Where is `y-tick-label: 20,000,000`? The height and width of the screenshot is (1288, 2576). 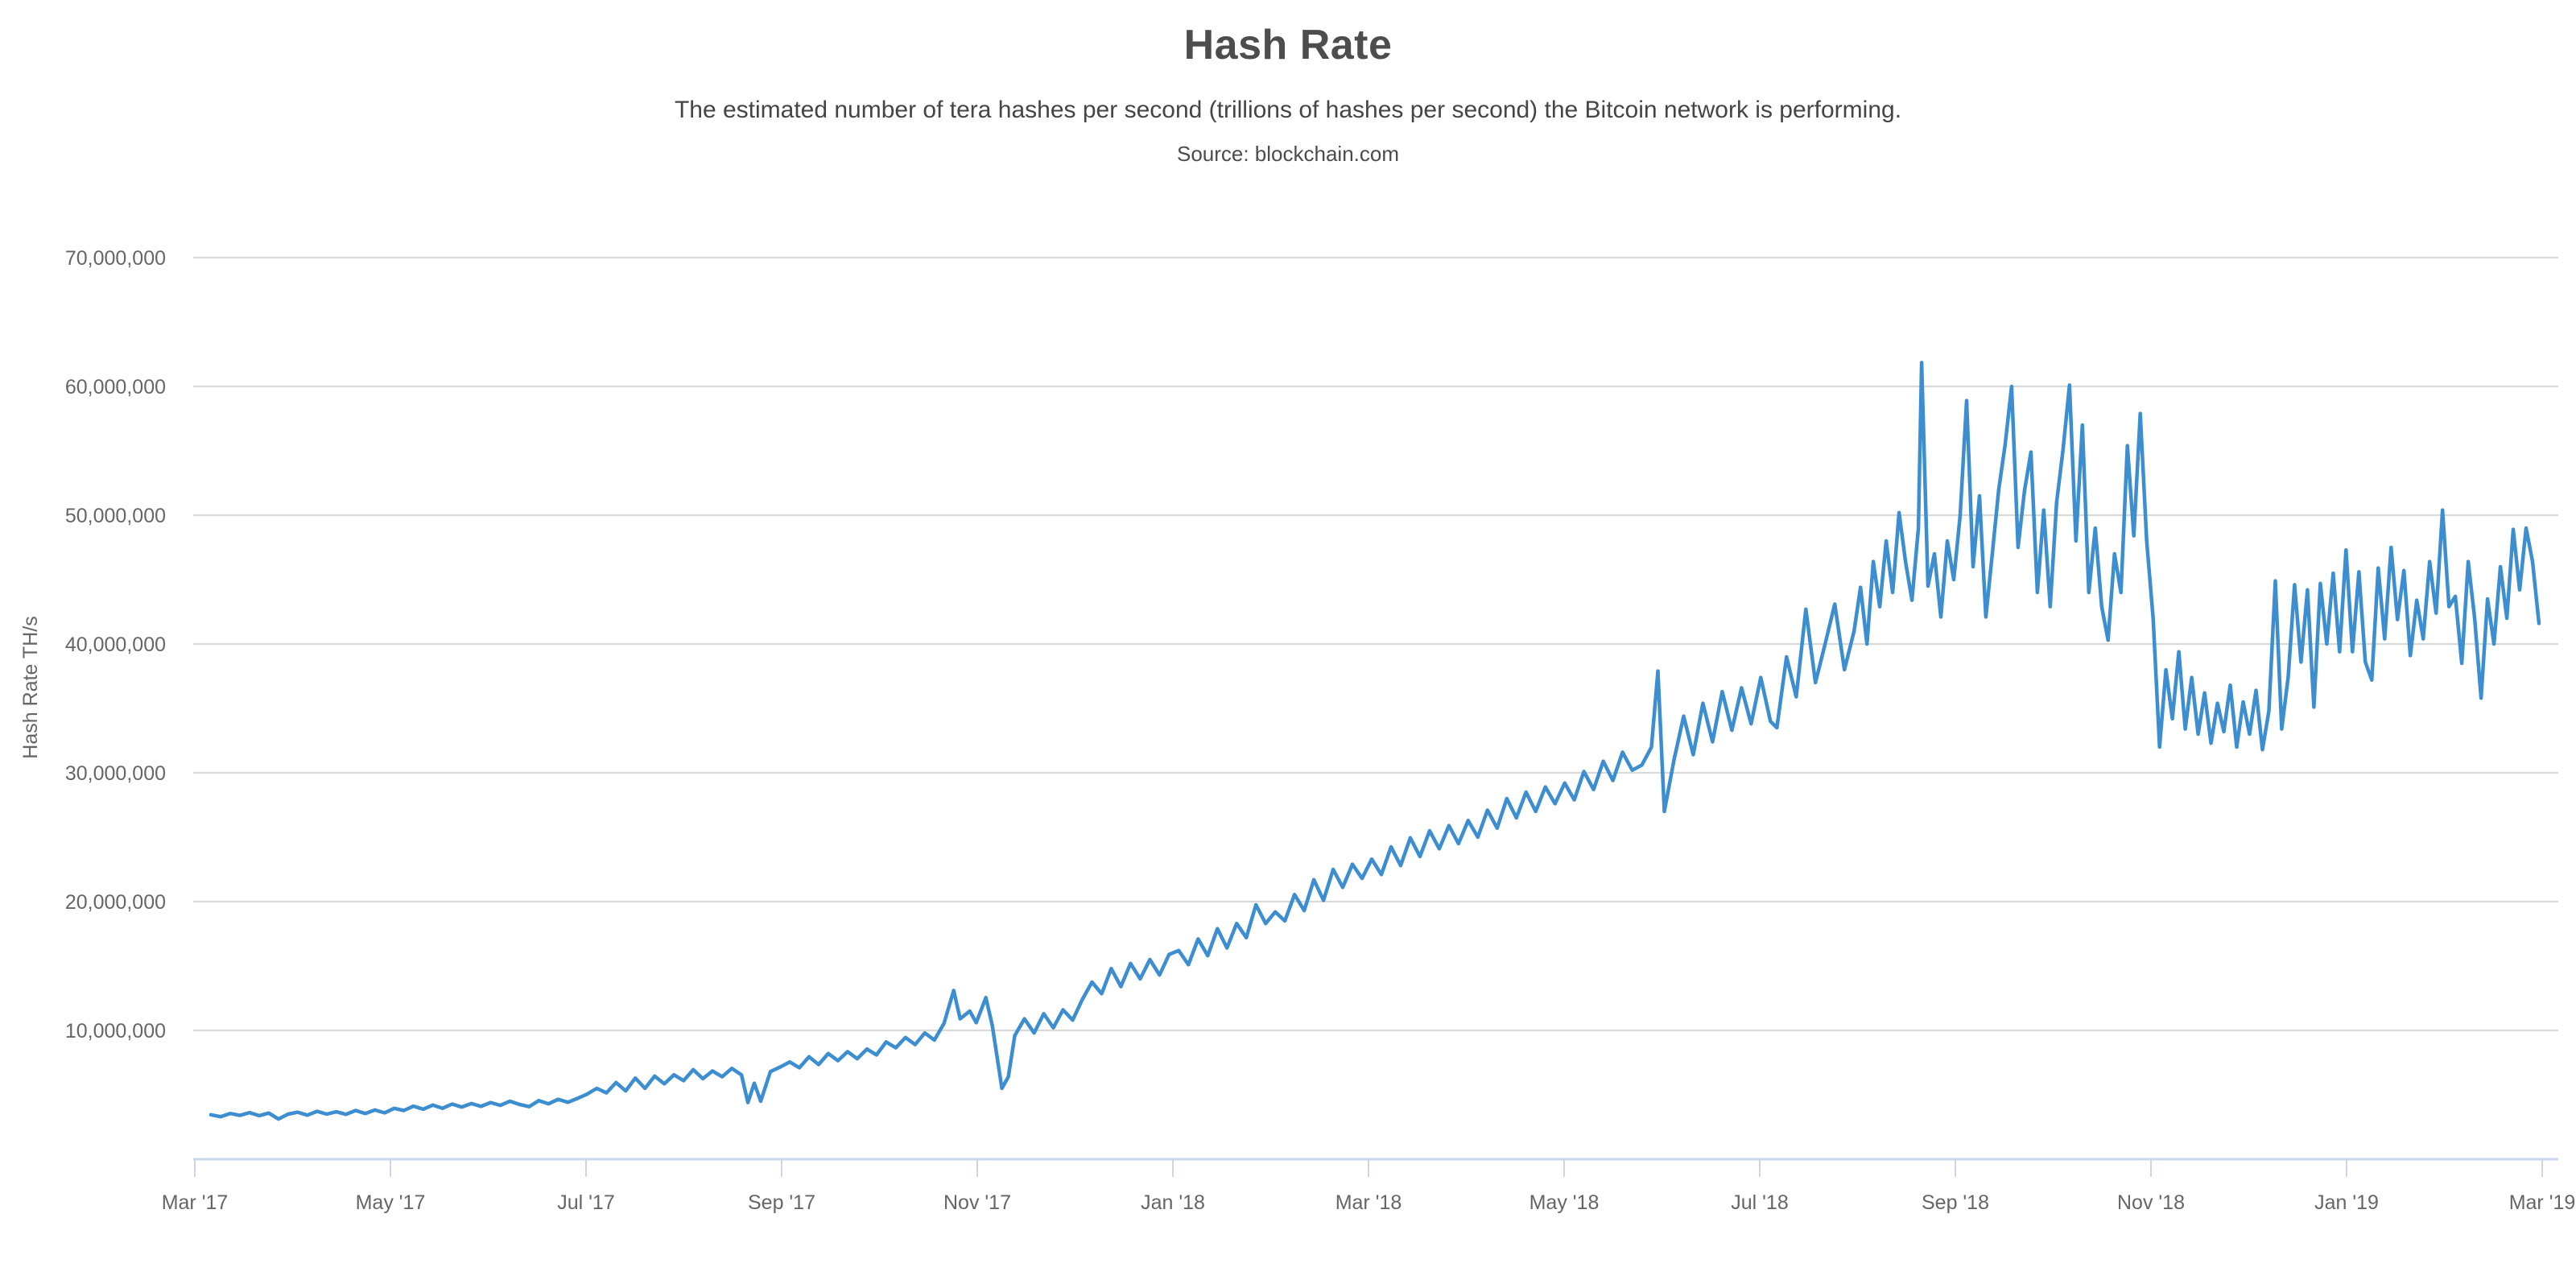
y-tick-label: 20,000,000 is located at coordinates (116, 902).